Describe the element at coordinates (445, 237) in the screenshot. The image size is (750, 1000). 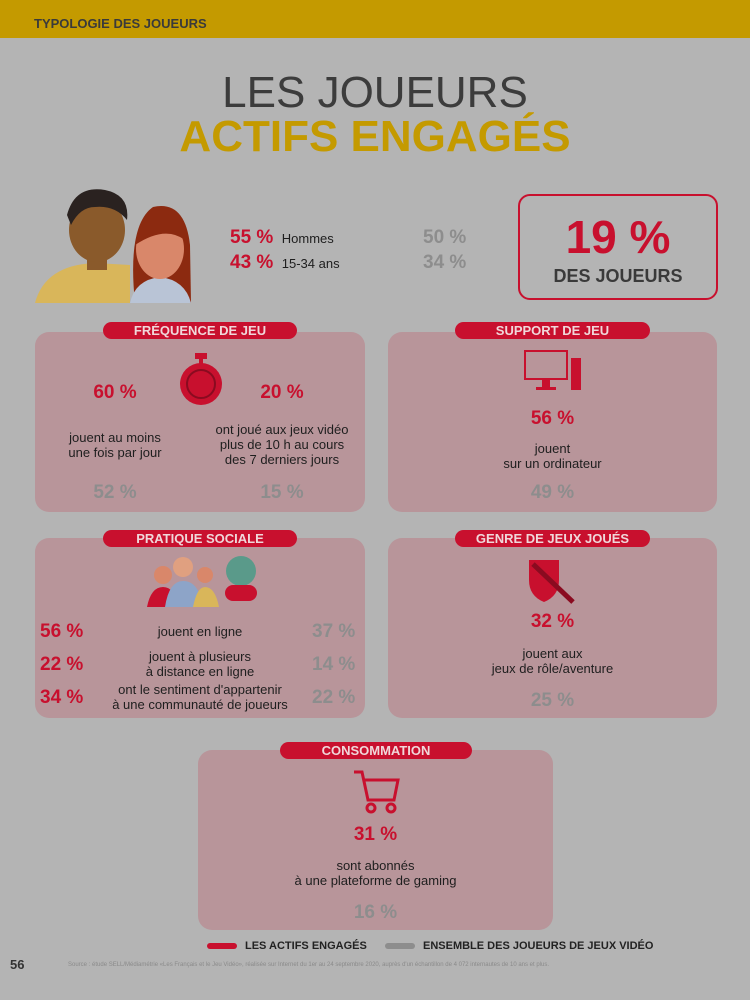
I see `demo-overall: 50 %` at that location.